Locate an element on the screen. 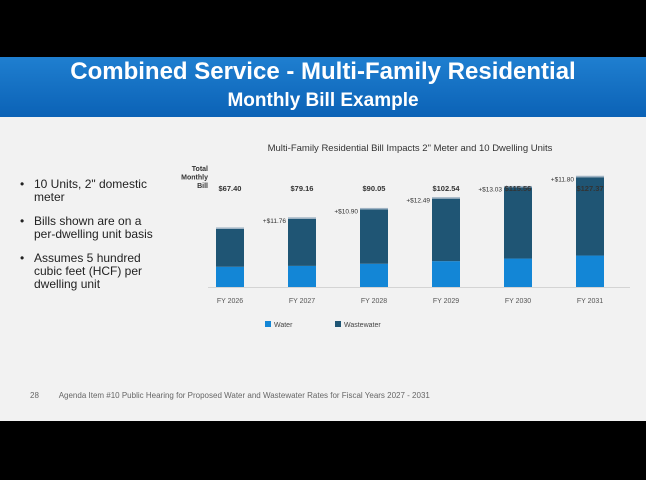 The height and width of the screenshot is (480, 646). total-label: $90.05 is located at coordinates (374, 188).